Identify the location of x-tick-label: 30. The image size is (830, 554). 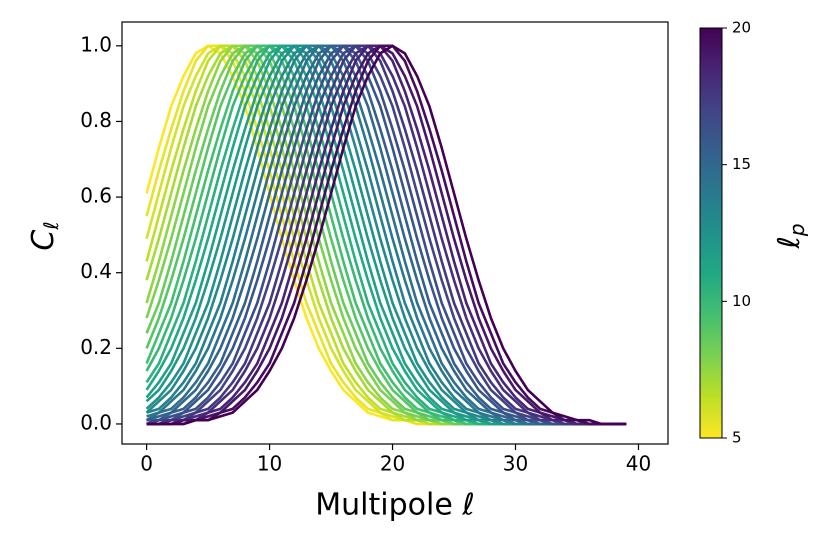
(515, 464).